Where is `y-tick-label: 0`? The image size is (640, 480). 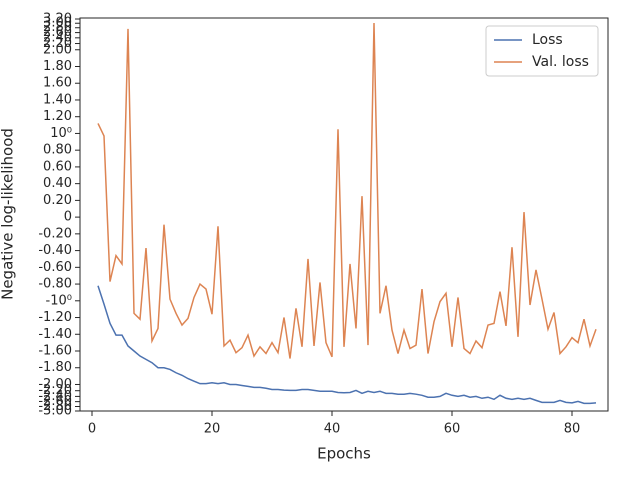
y-tick-label: 0 is located at coordinates (68, 217).